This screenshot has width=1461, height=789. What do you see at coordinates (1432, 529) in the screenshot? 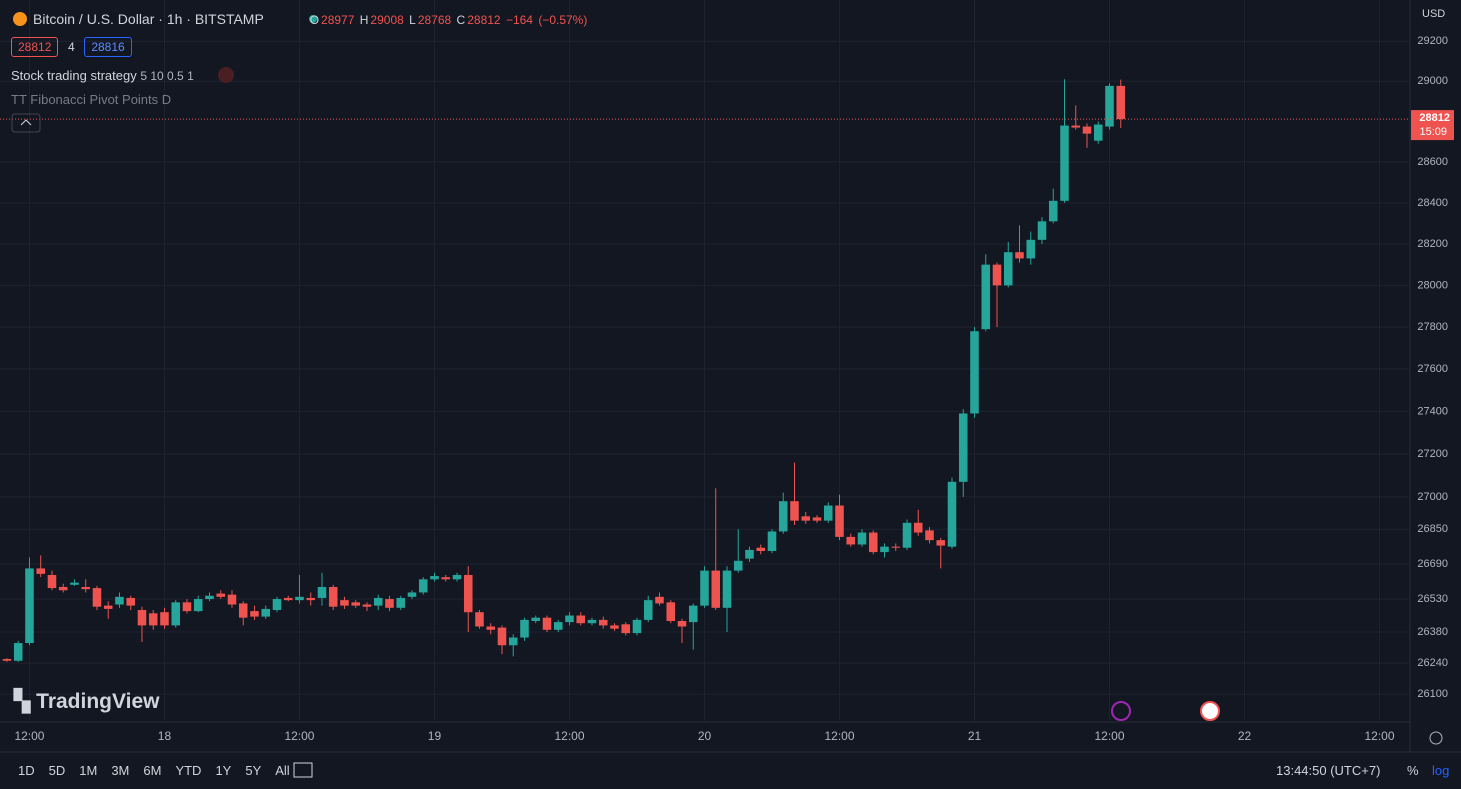
I see `y-tick-label: 26850` at bounding box center [1432, 529].